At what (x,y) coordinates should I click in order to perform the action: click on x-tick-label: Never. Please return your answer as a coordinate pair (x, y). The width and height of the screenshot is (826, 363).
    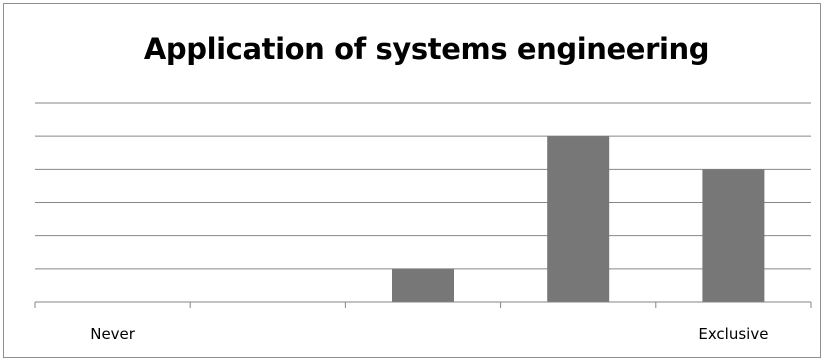
    Looking at the image, I should click on (113, 334).